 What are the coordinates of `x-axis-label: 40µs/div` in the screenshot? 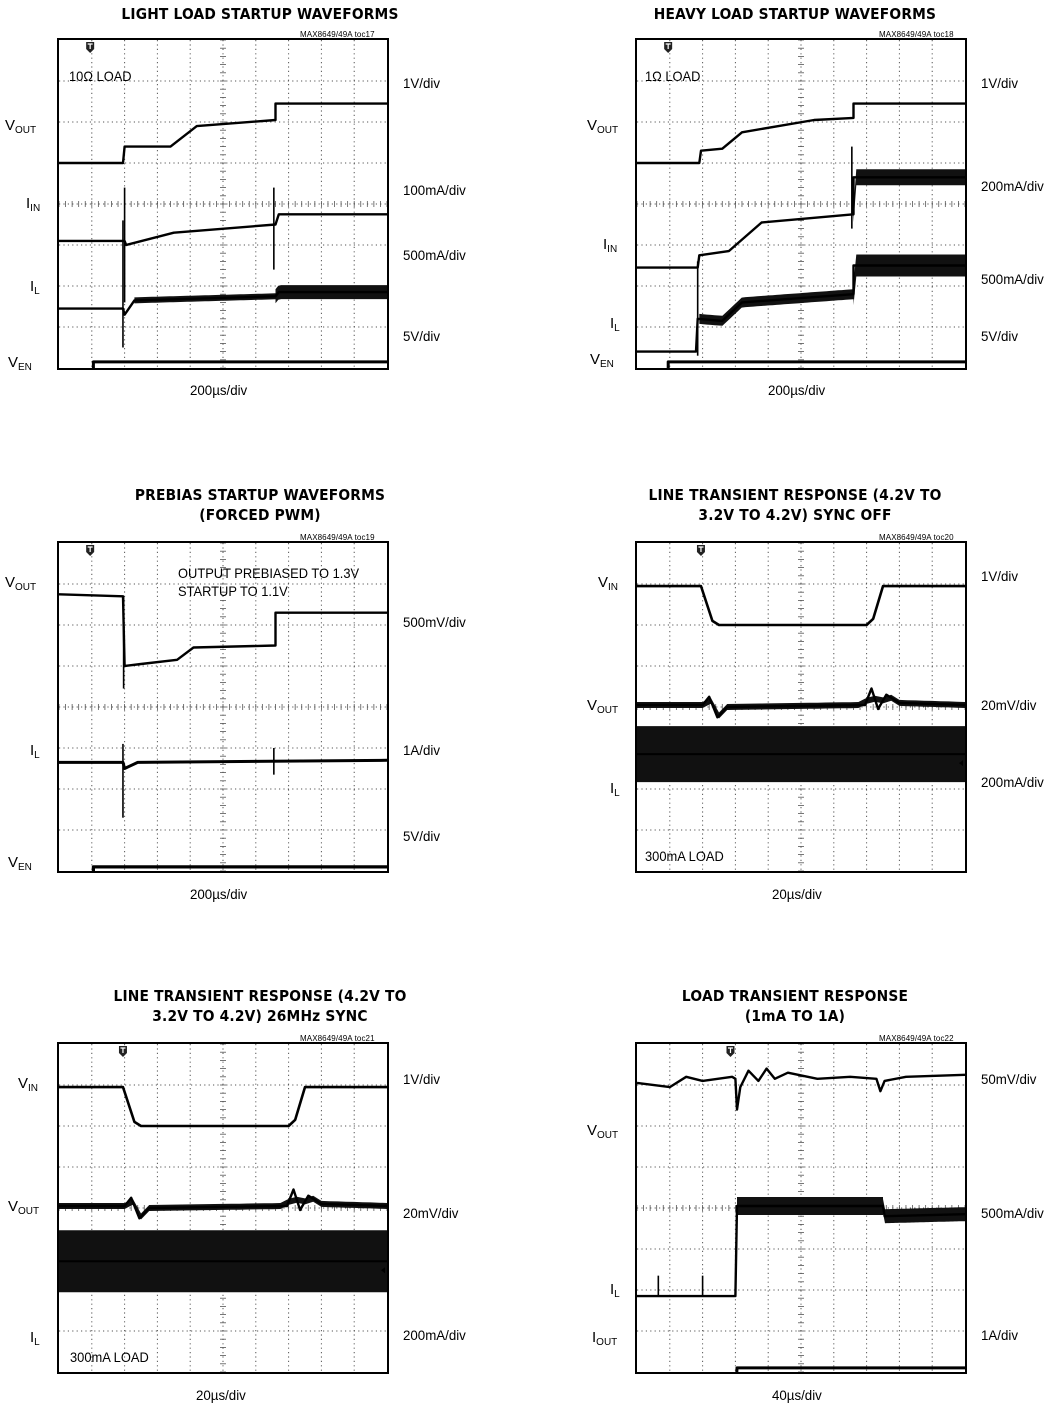 It's located at (797, 1395).